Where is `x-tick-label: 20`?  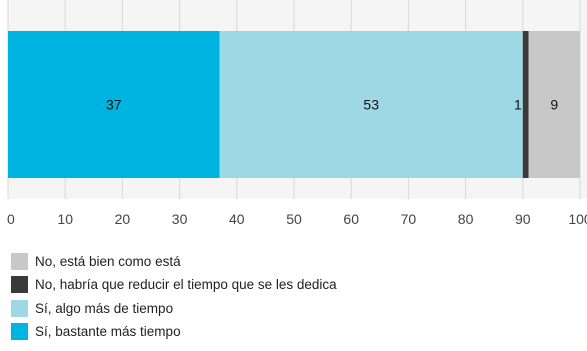
x-tick-label: 20 is located at coordinates (123, 219).